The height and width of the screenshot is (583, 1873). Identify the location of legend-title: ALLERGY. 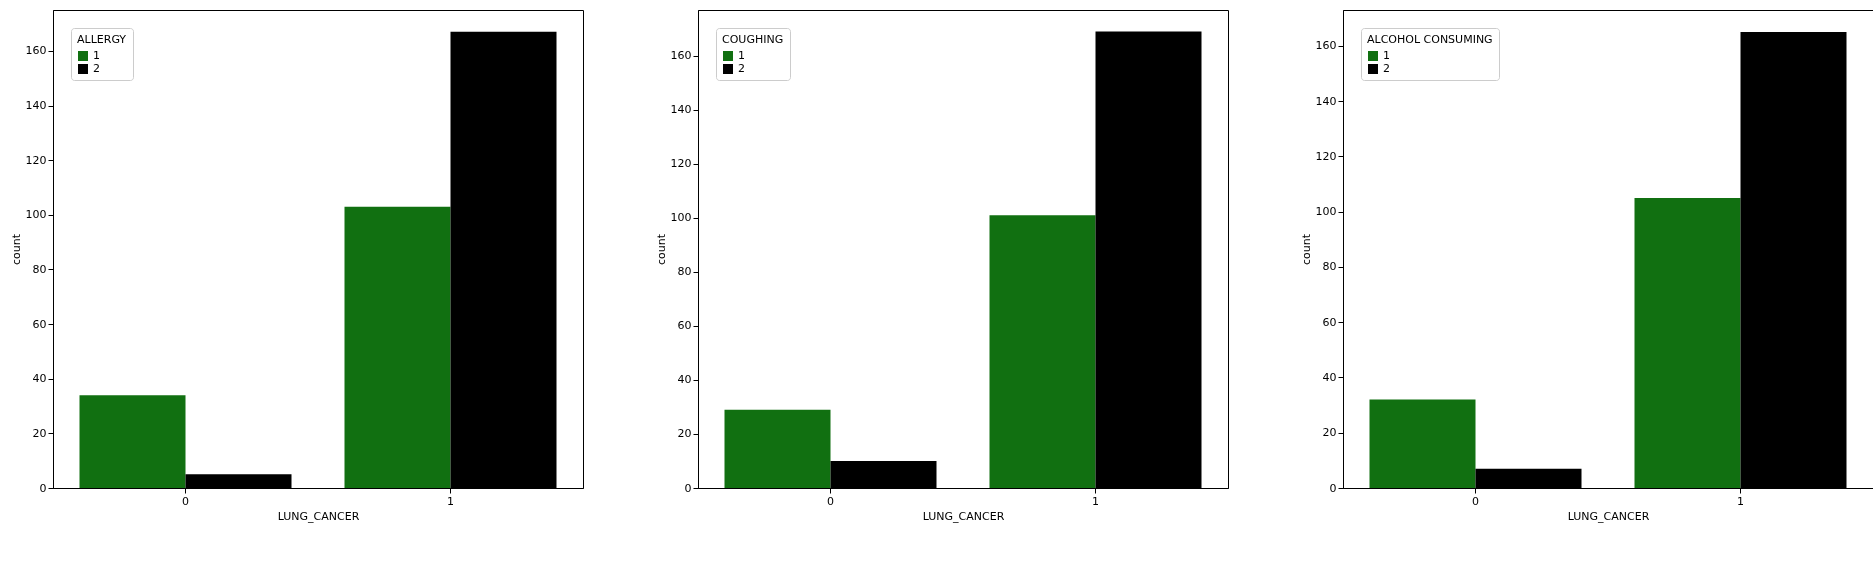
(102, 39).